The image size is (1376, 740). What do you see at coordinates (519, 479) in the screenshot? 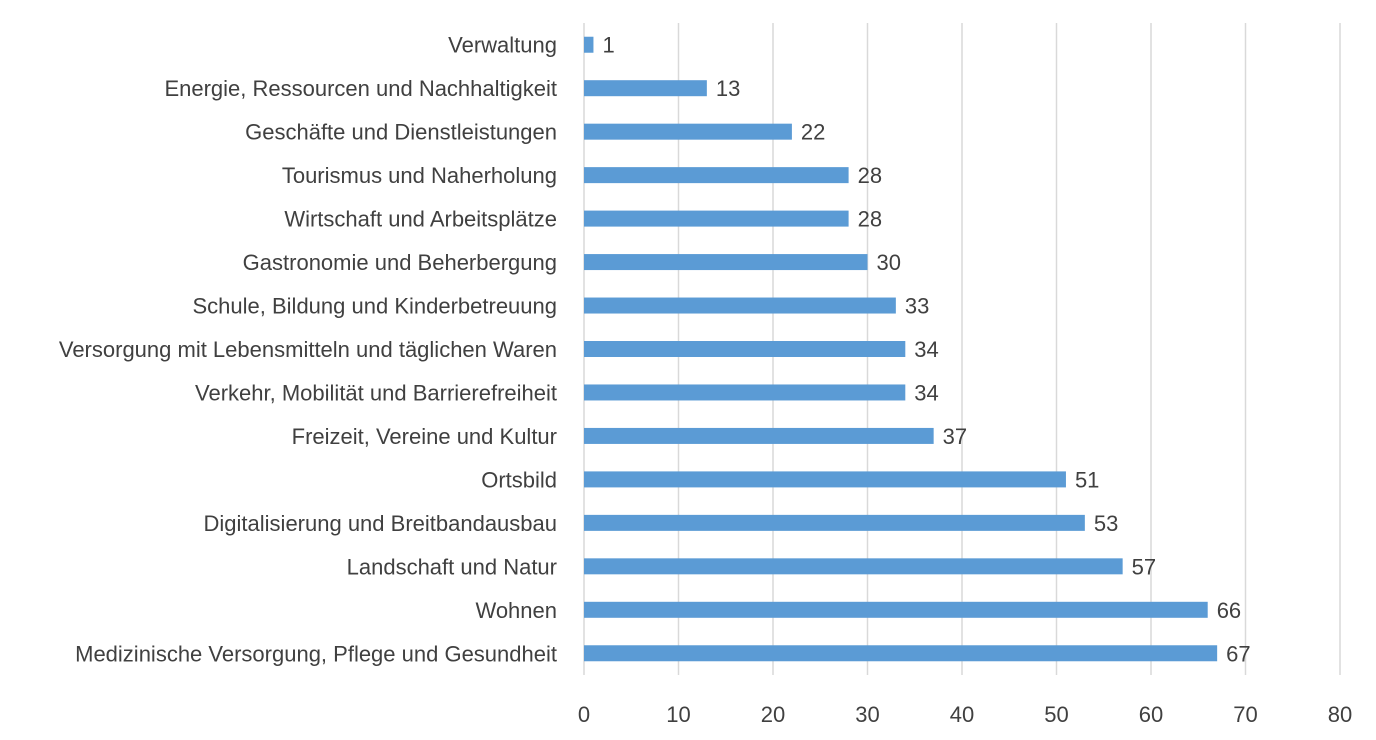
I see `category-label: Ortsbild` at bounding box center [519, 479].